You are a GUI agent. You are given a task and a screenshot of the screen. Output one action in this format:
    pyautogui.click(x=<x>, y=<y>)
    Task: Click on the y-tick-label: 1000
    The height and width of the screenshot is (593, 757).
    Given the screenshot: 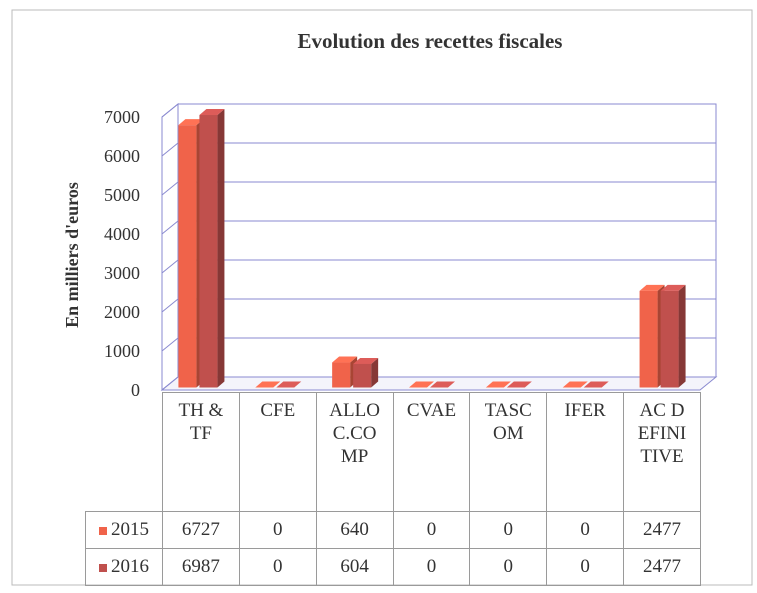 What is the action you would take?
    pyautogui.click(x=122, y=351)
    